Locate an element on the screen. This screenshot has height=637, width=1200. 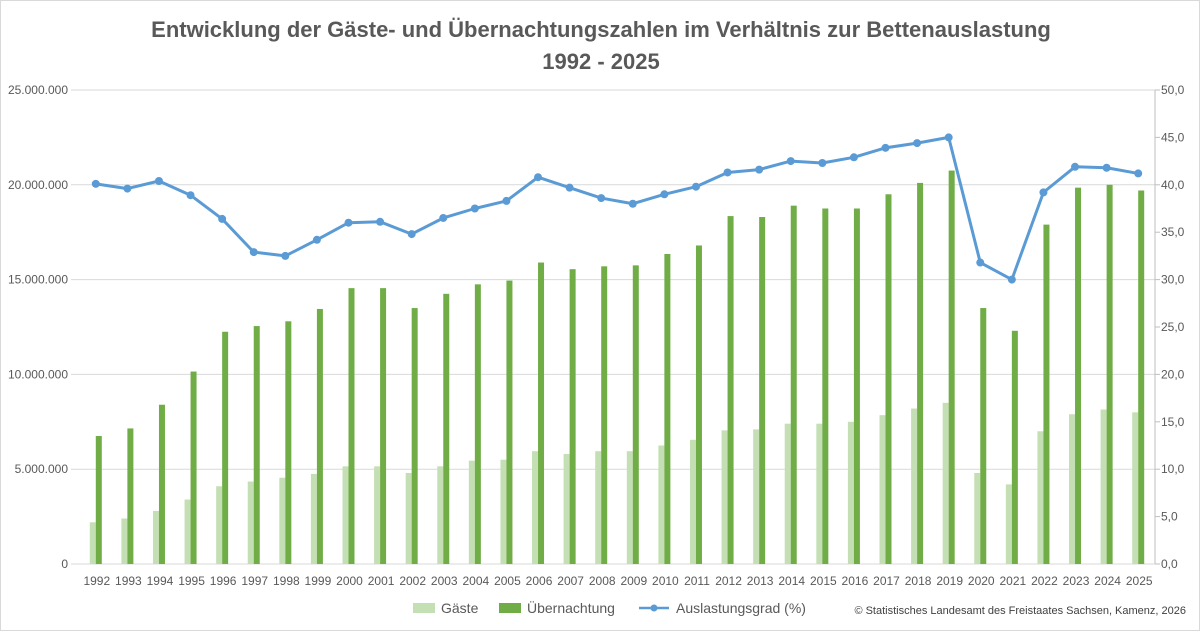
x-tick-label: 2012 is located at coordinates (728, 581).